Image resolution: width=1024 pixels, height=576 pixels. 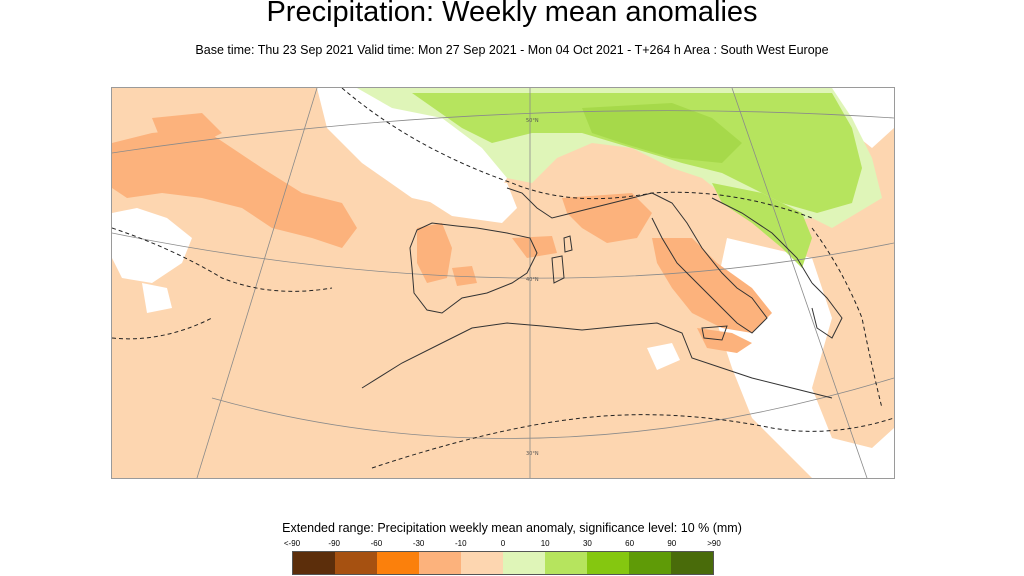 I want to click on legend-labels: <-90 -90 -60 -30 -10 0 10 30 60 90 >90, so click(x=503, y=544).